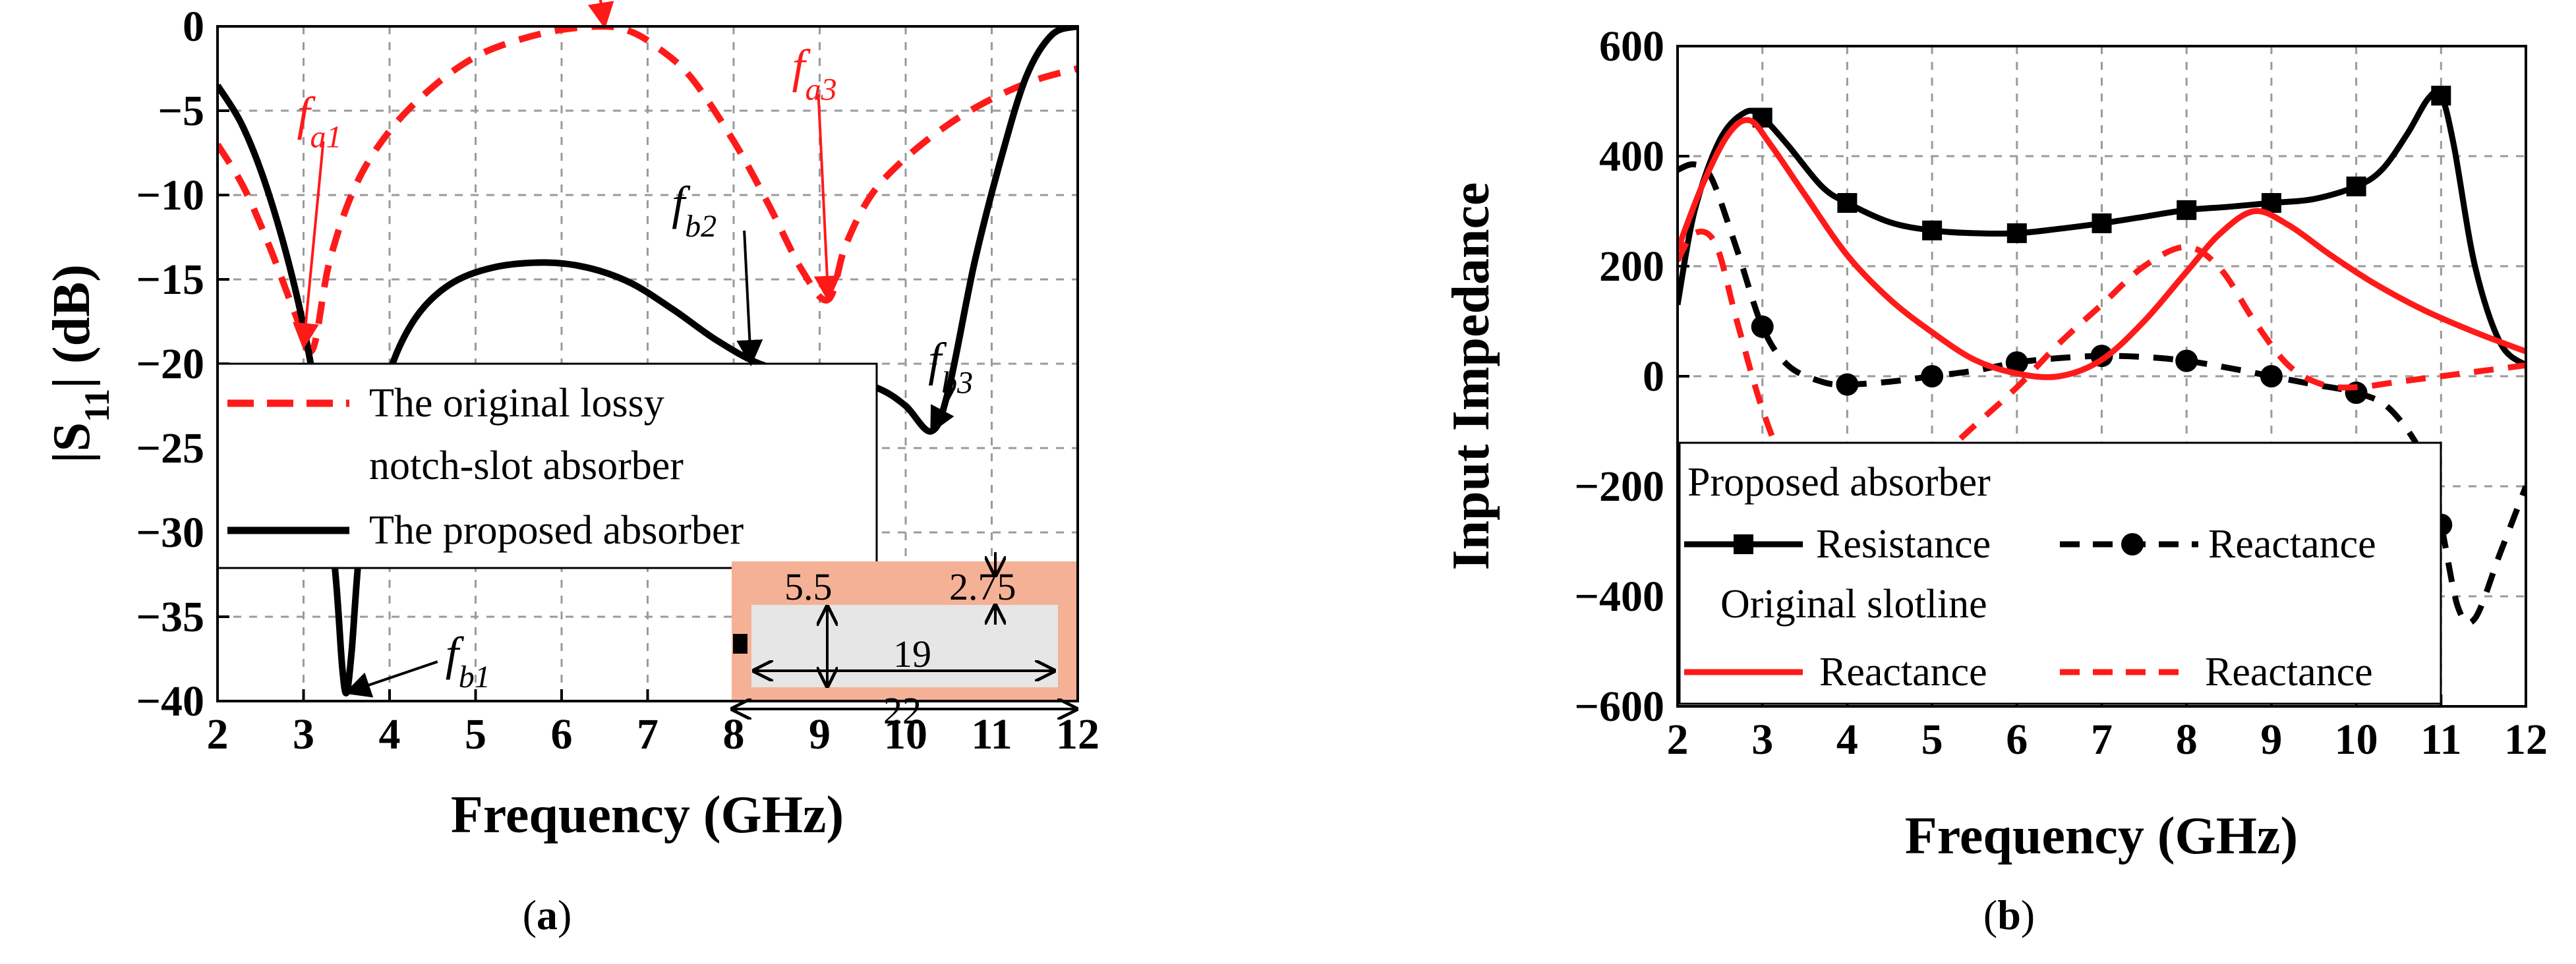 This screenshot has width=2576, height=964. Describe the element at coordinates (72, 442) in the screenshot. I see `y-label-part-1: |S` at that location.